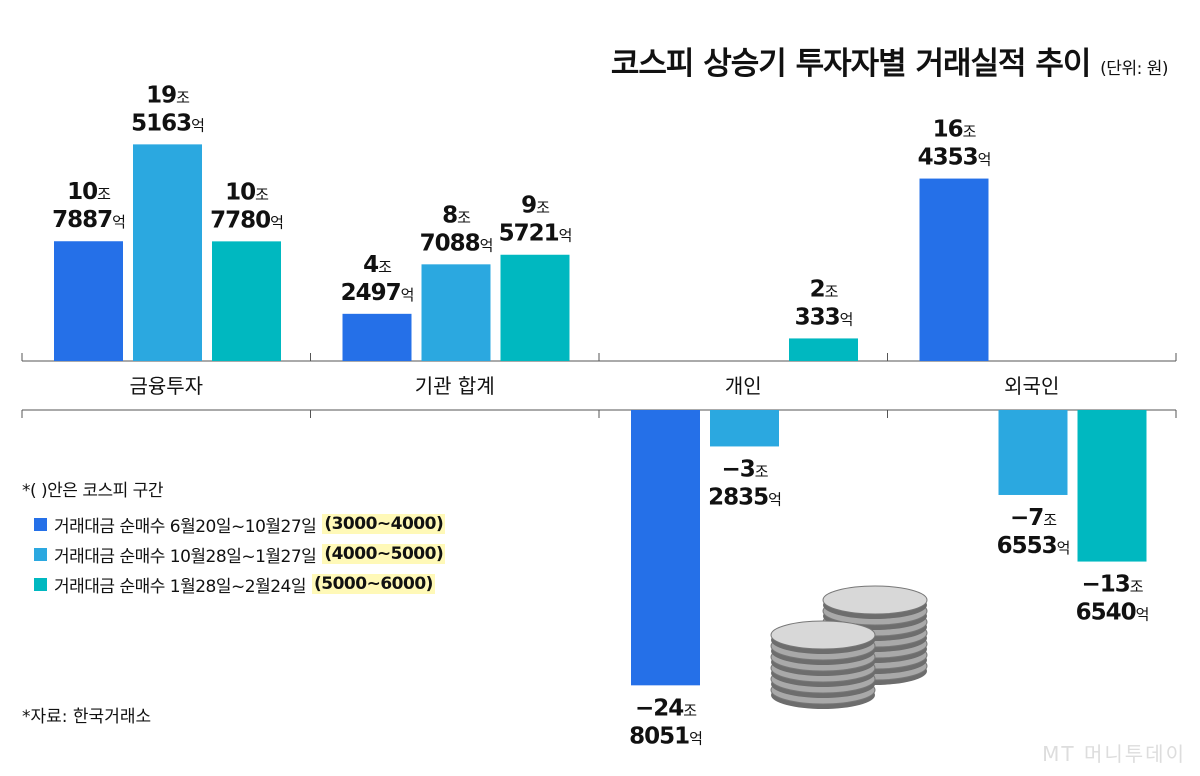 The image size is (1200, 776). Describe the element at coordinates (1112, 613) in the screenshot. I see `data-label: 6540억` at that location.